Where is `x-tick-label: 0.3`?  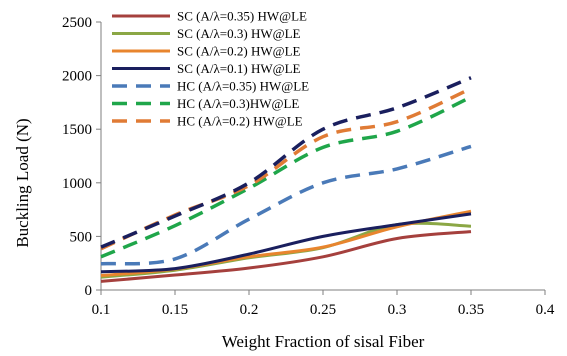 x-tick-label: 0.3 is located at coordinates (397, 310).